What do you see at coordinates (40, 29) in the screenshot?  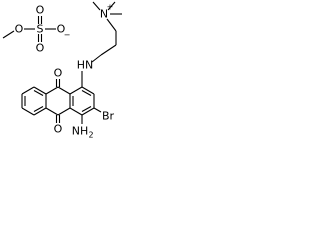 I see `atom-label: S` at bounding box center [40, 29].